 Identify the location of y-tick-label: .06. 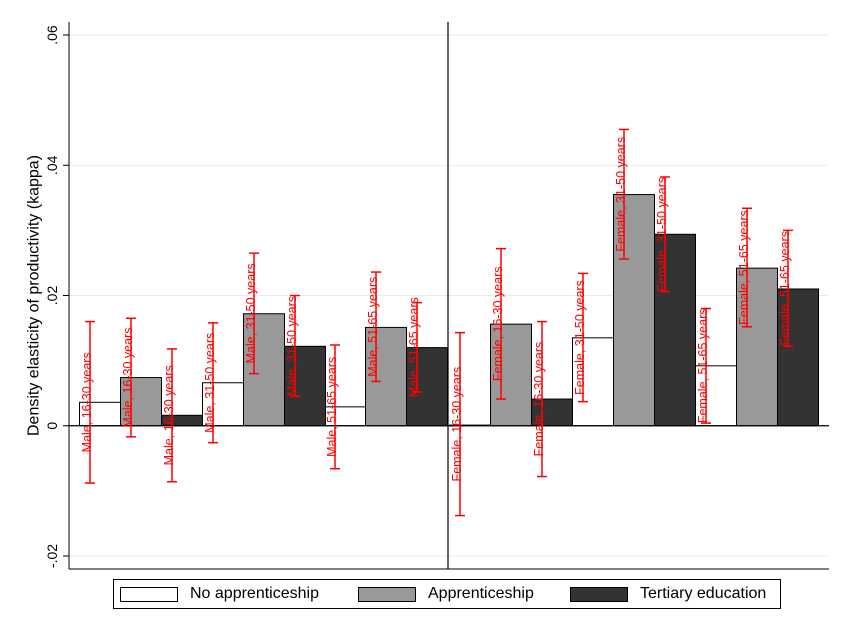
(52, 35).